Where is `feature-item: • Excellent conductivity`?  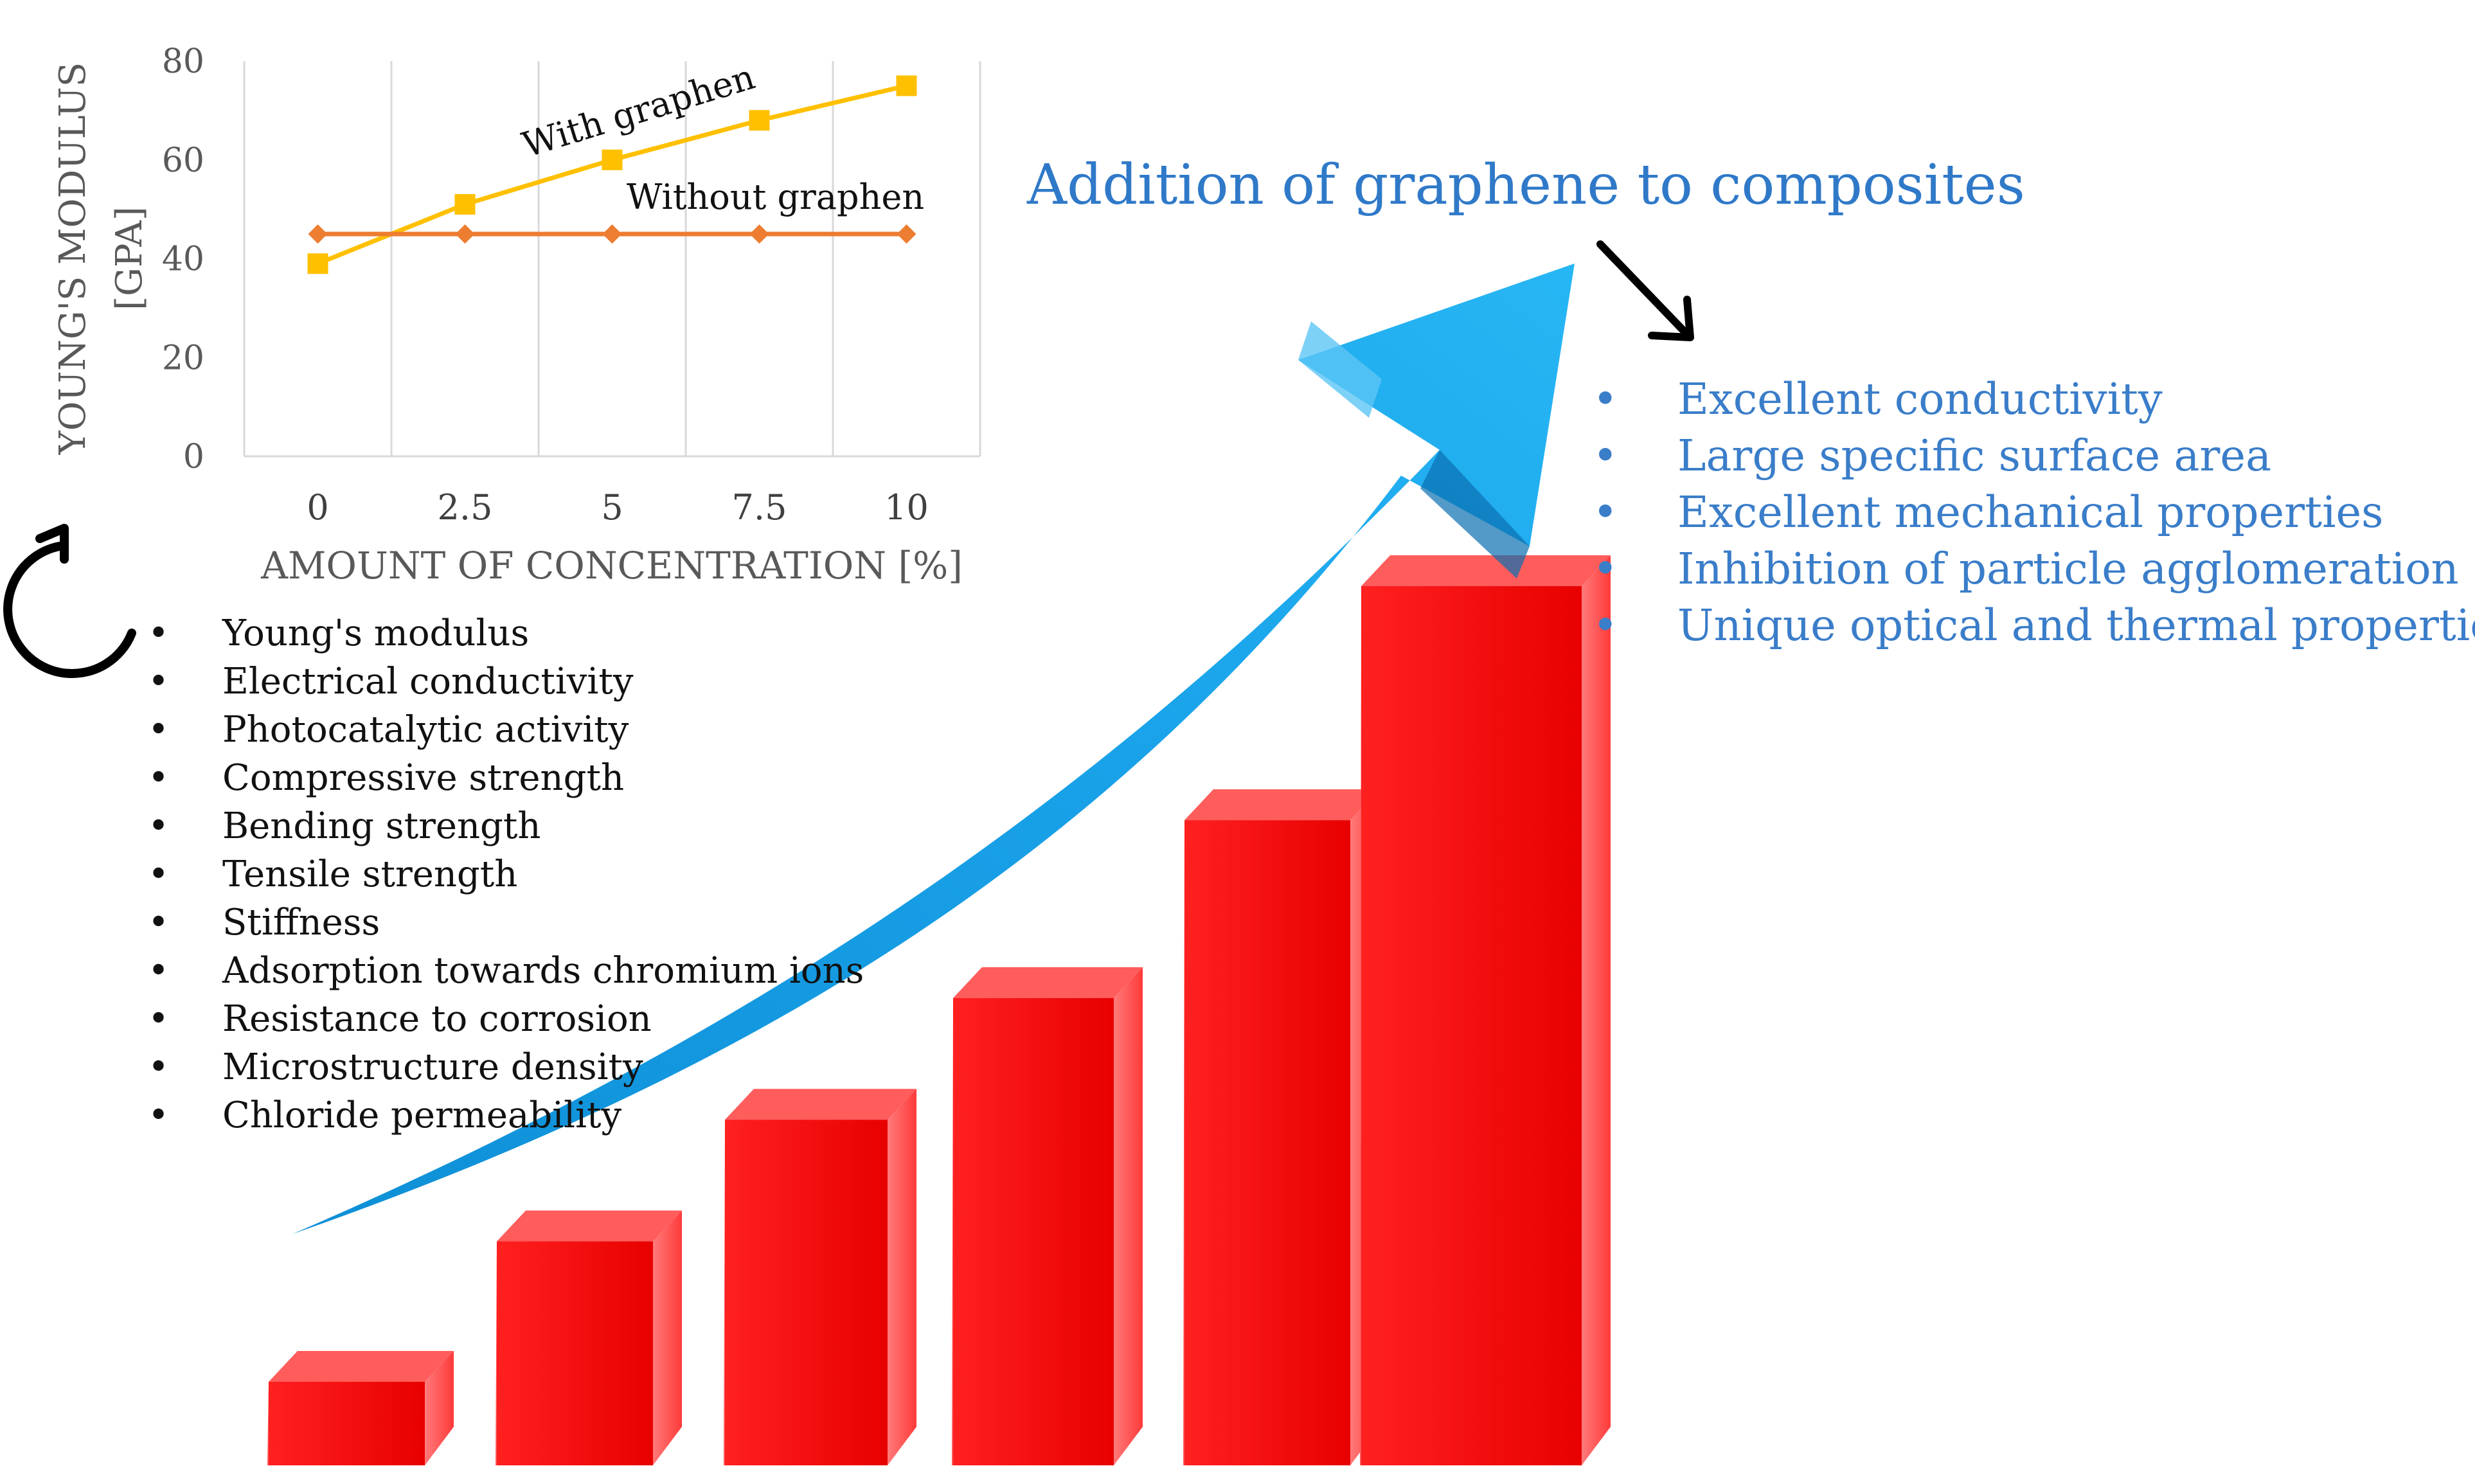 feature-item: • Excellent conductivity is located at coordinates (2034, 399).